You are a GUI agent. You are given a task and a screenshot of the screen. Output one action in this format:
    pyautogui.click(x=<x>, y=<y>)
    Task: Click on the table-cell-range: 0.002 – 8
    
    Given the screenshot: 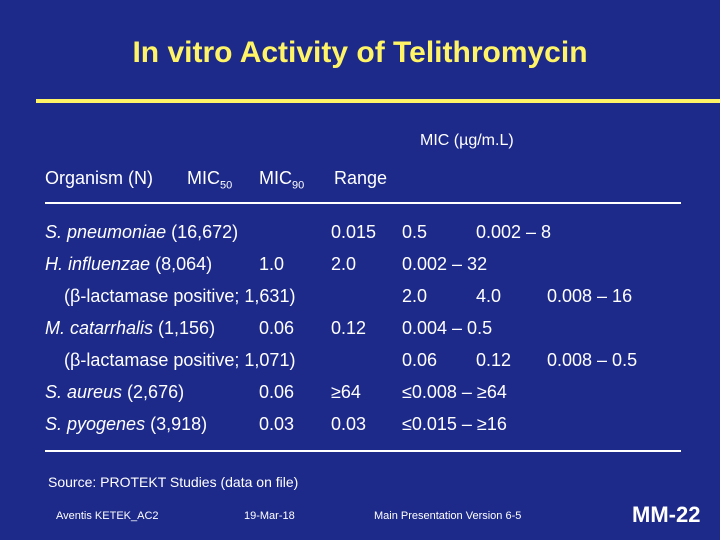 What is the action you would take?
    pyautogui.click(x=514, y=232)
    